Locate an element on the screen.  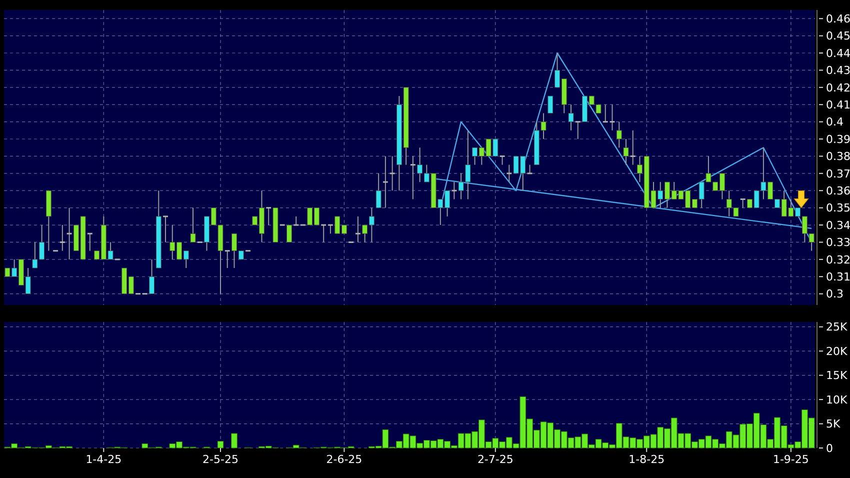
y-tick-label: 20K is located at coordinates (837, 351).